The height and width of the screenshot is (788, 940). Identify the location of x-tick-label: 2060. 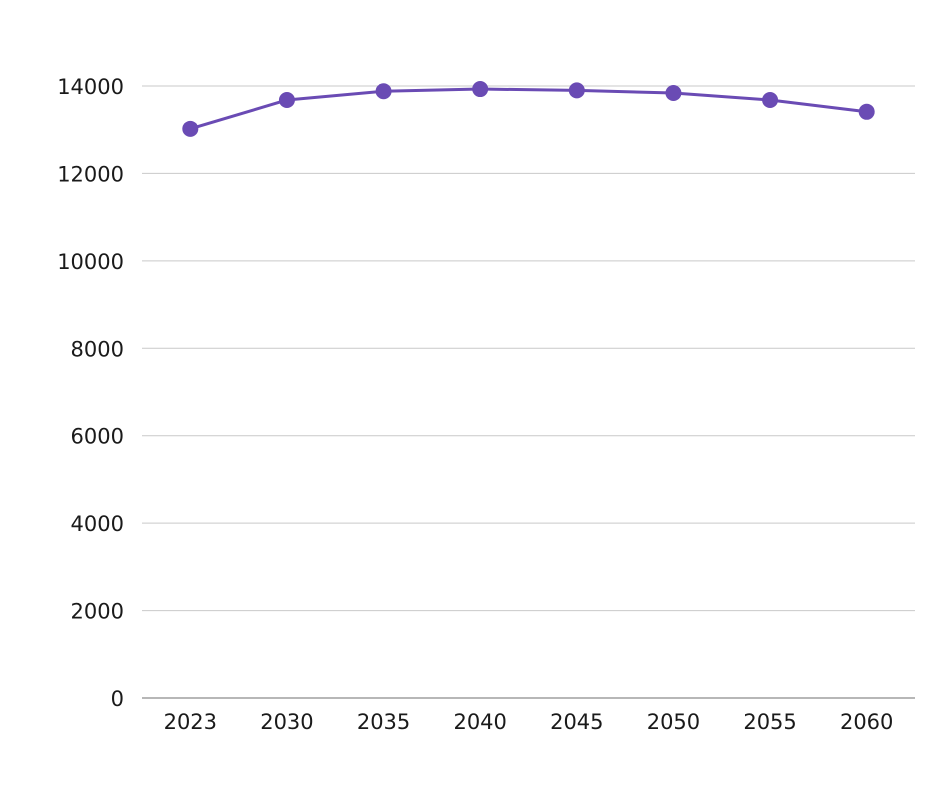
(866, 722).